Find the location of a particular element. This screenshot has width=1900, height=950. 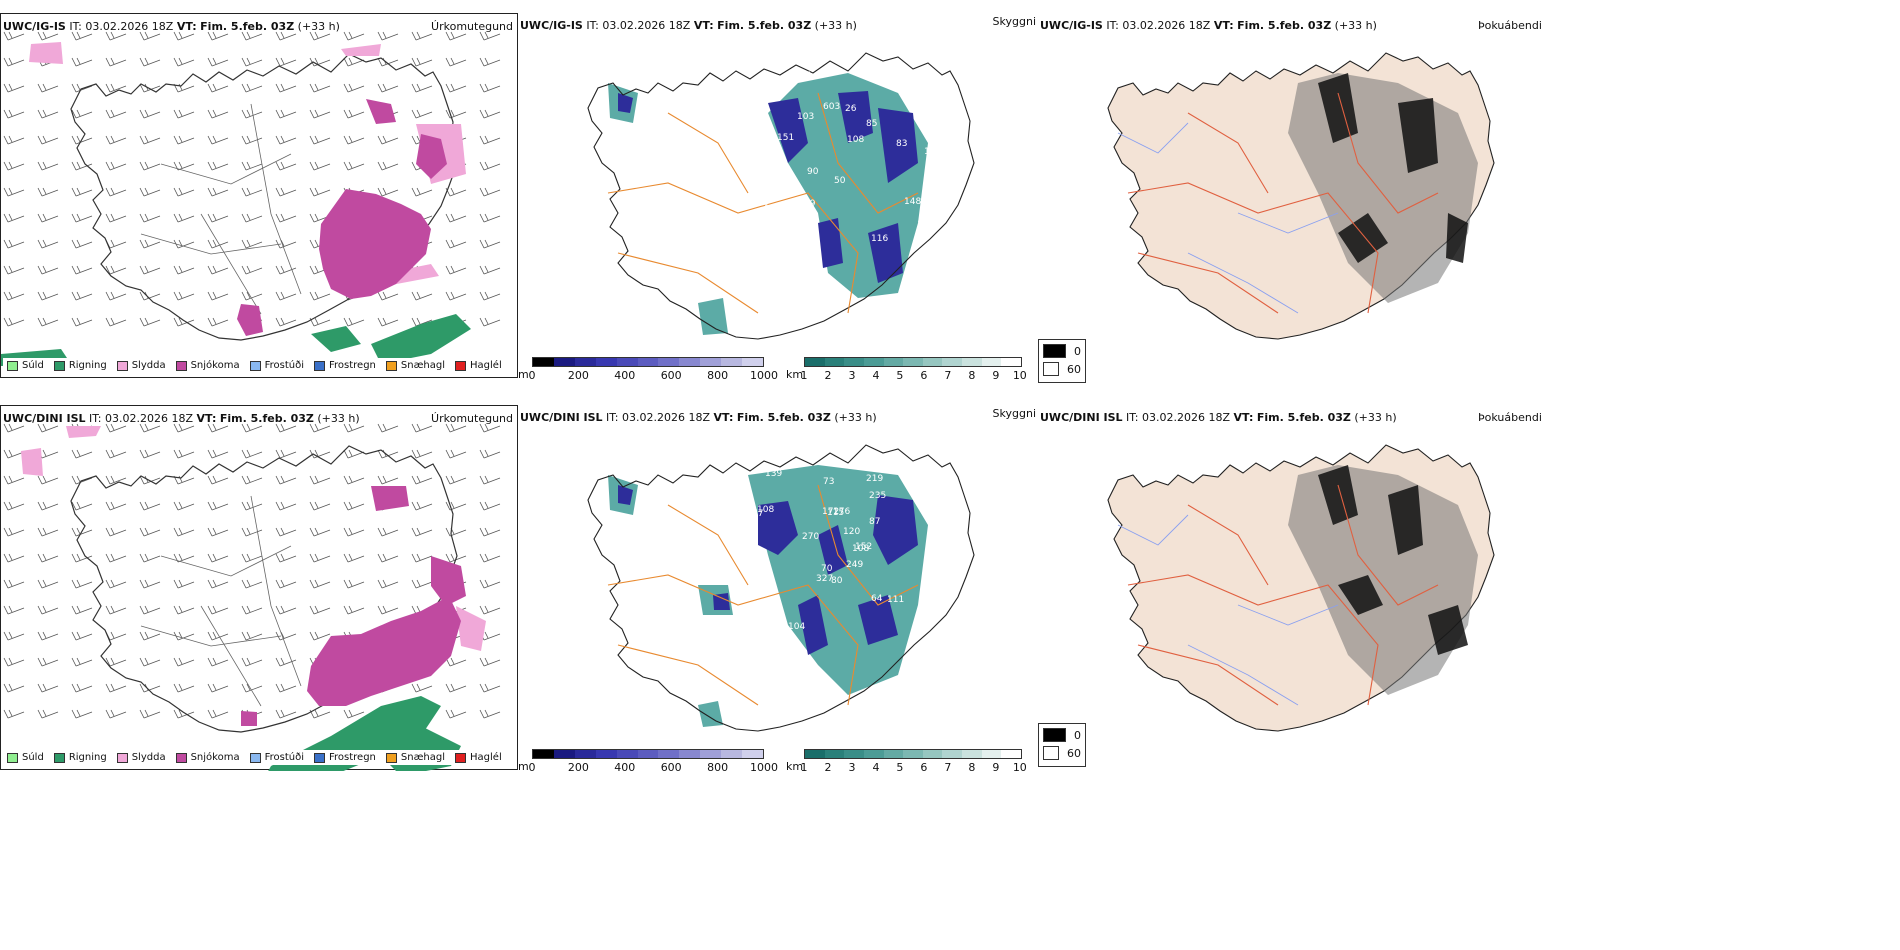

snow-area is located at coordinates (353, 606).